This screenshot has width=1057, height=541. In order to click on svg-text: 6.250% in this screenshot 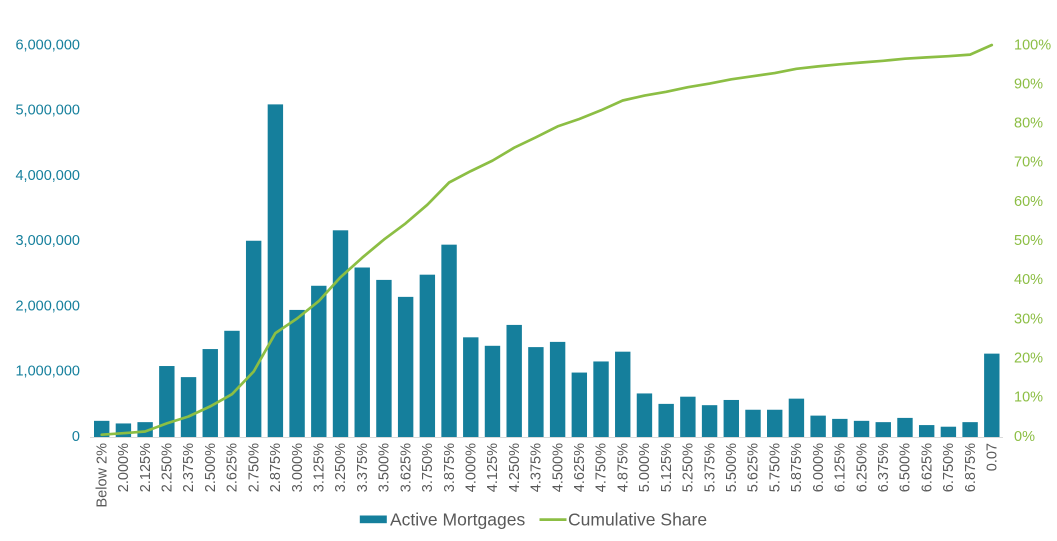, I will do `click(862, 467)`.